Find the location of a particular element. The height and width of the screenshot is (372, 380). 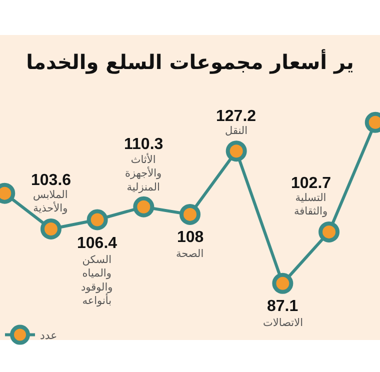

legend-label: عدد is located at coordinates (49, 335).